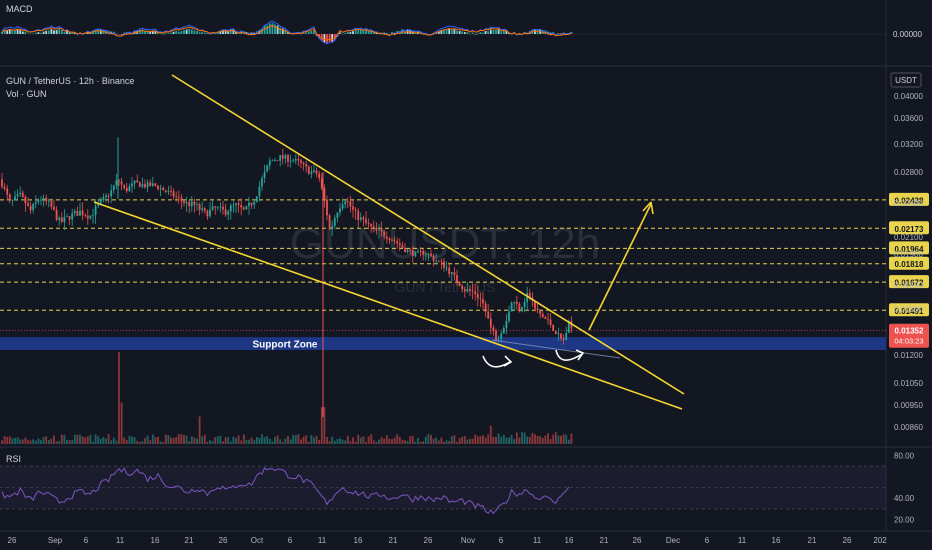 The width and height of the screenshot is (932, 550). What do you see at coordinates (285, 345) in the screenshot?
I see `support-zone-label: Support Zone` at bounding box center [285, 345].